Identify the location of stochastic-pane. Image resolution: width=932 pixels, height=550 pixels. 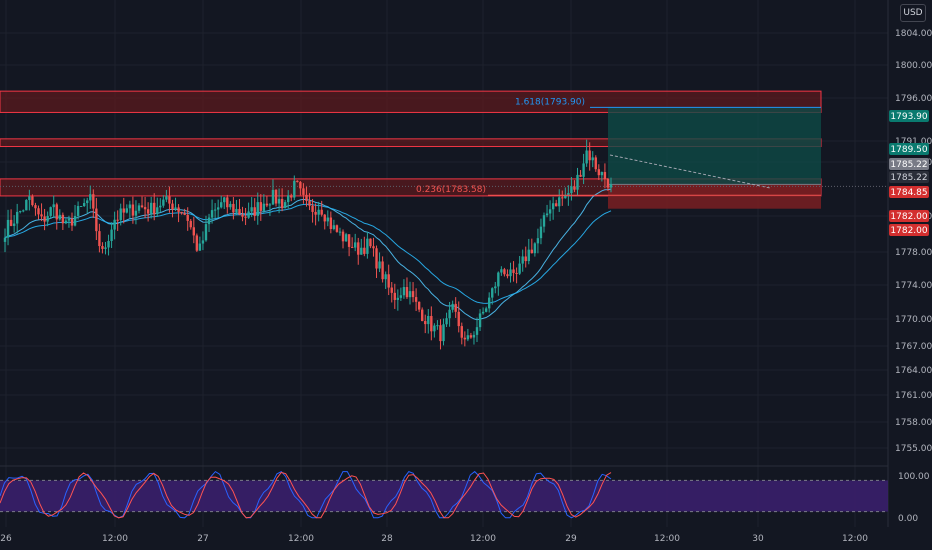
(444, 494).